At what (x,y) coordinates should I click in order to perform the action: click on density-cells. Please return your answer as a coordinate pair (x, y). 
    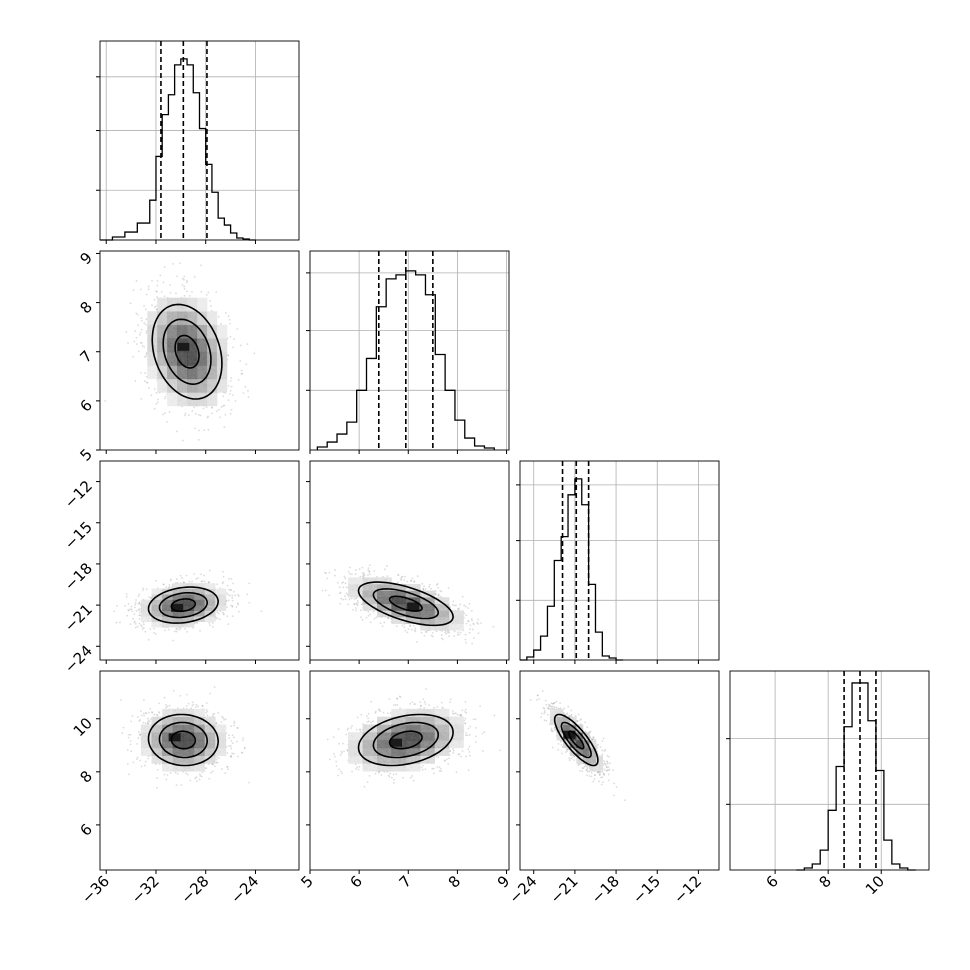
    Looking at the image, I should click on (183, 605).